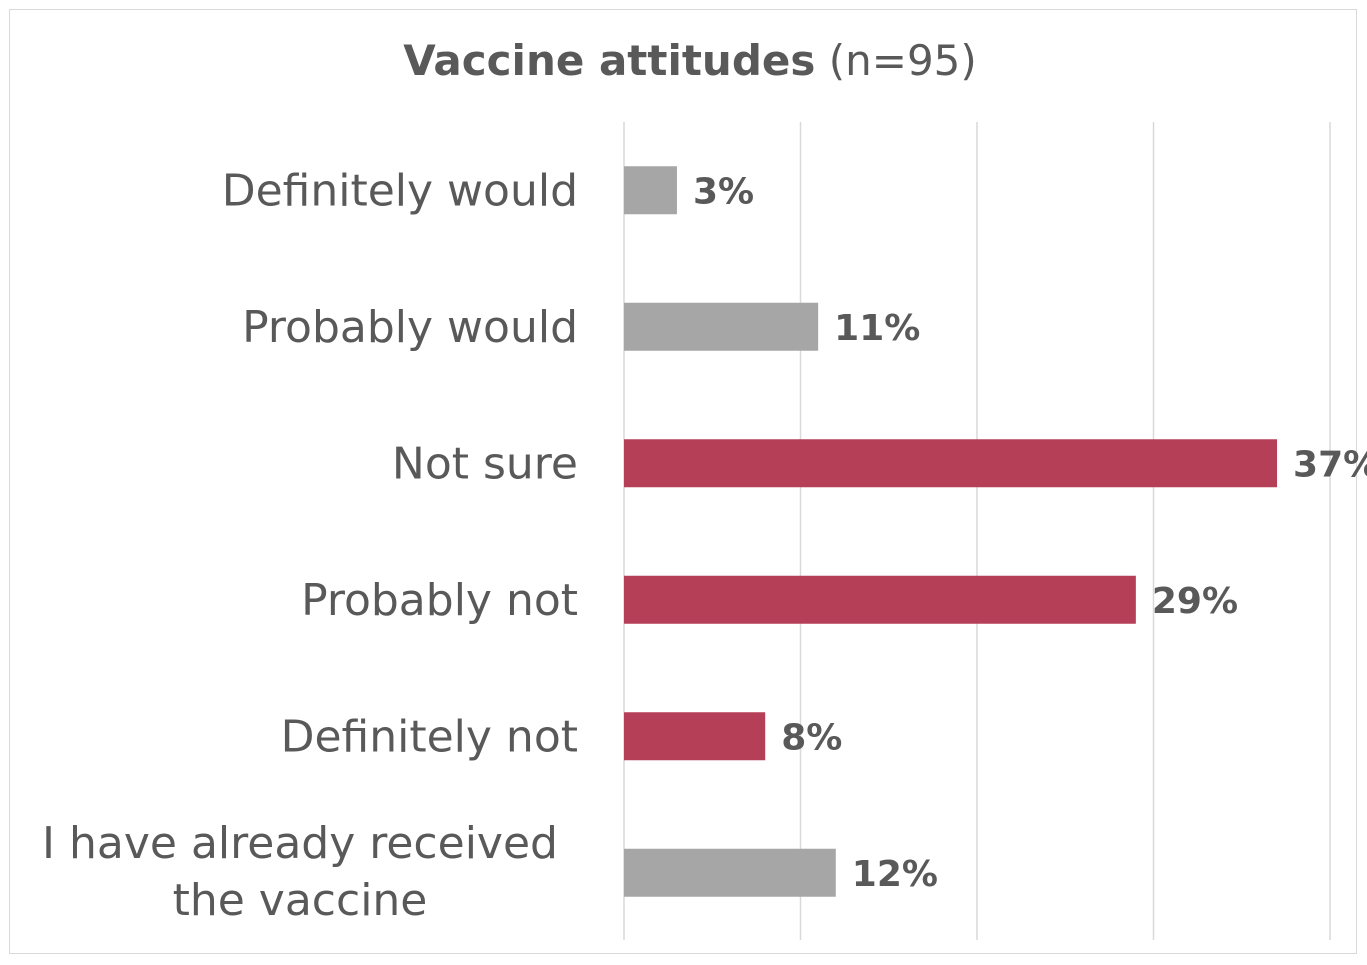 The width and height of the screenshot is (1367, 965). I want to click on category-label-5: Definitely not, so click(429, 736).